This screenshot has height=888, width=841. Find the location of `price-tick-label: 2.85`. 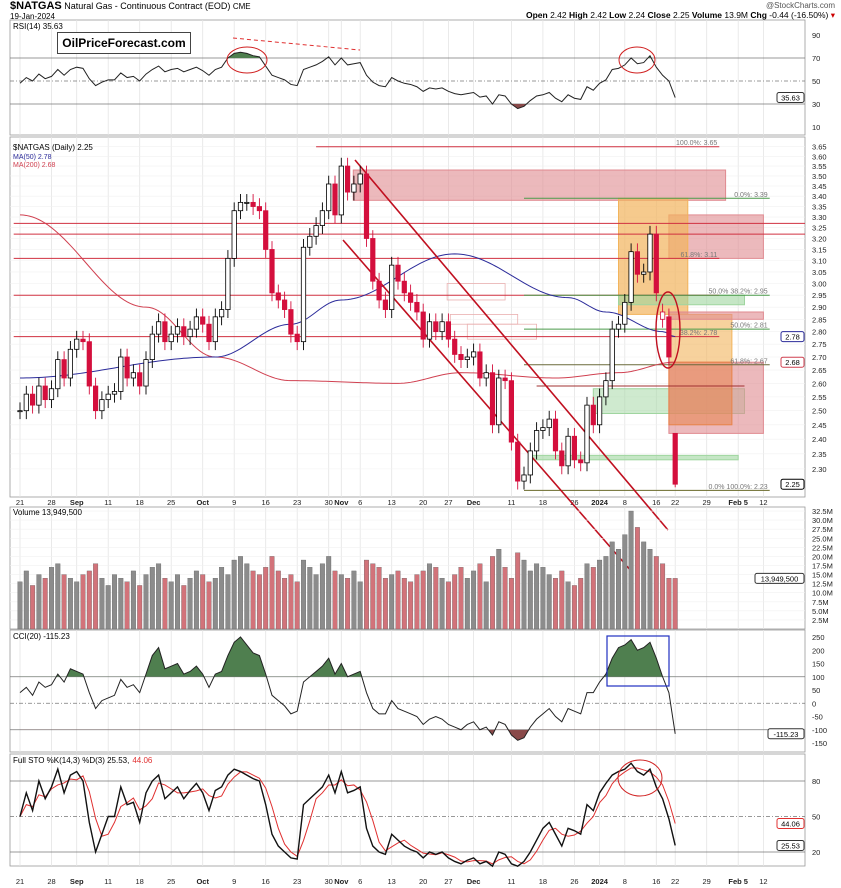

price-tick-label: 2.85 is located at coordinates (819, 319).